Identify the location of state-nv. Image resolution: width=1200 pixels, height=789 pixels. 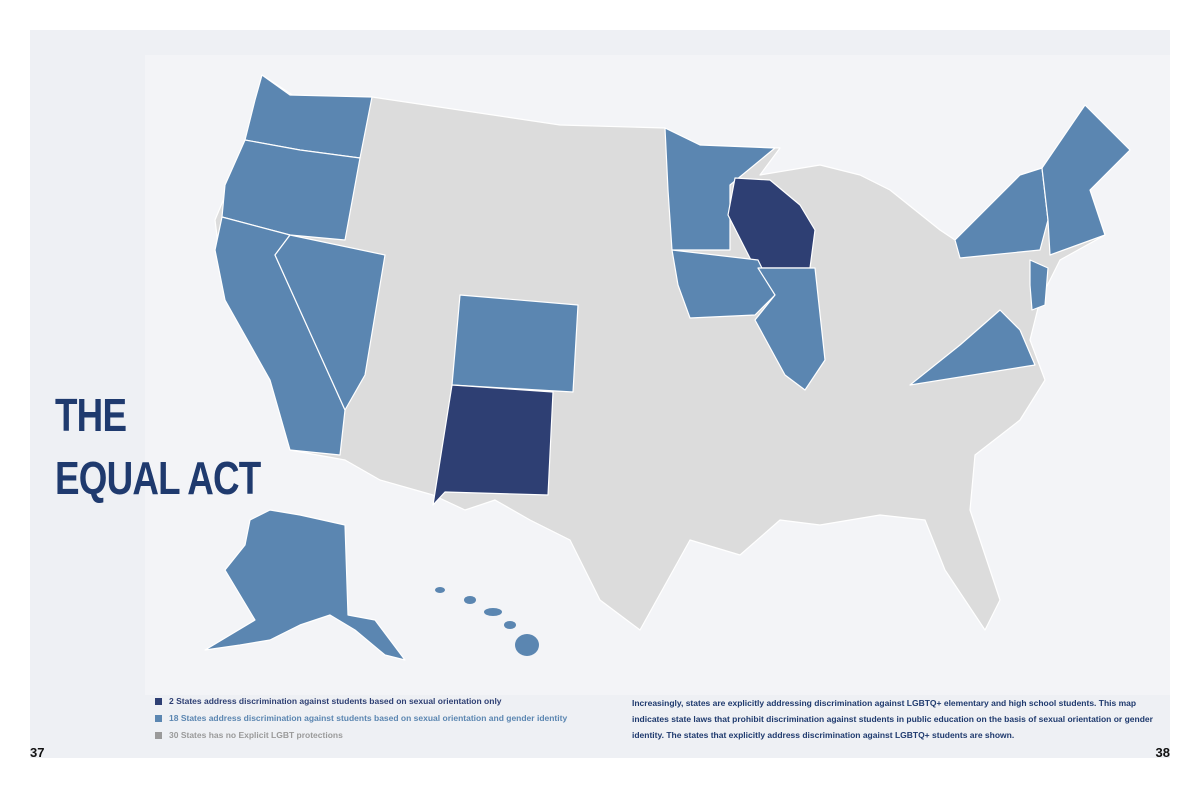
(330, 322).